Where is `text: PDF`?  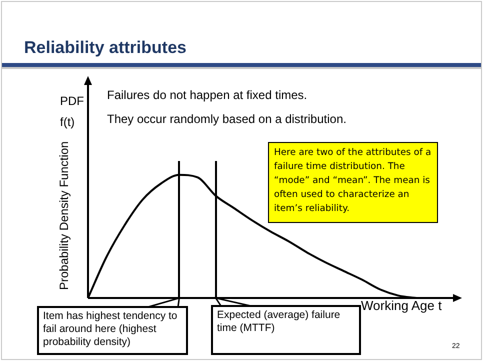 text: PDF is located at coordinates (72, 101).